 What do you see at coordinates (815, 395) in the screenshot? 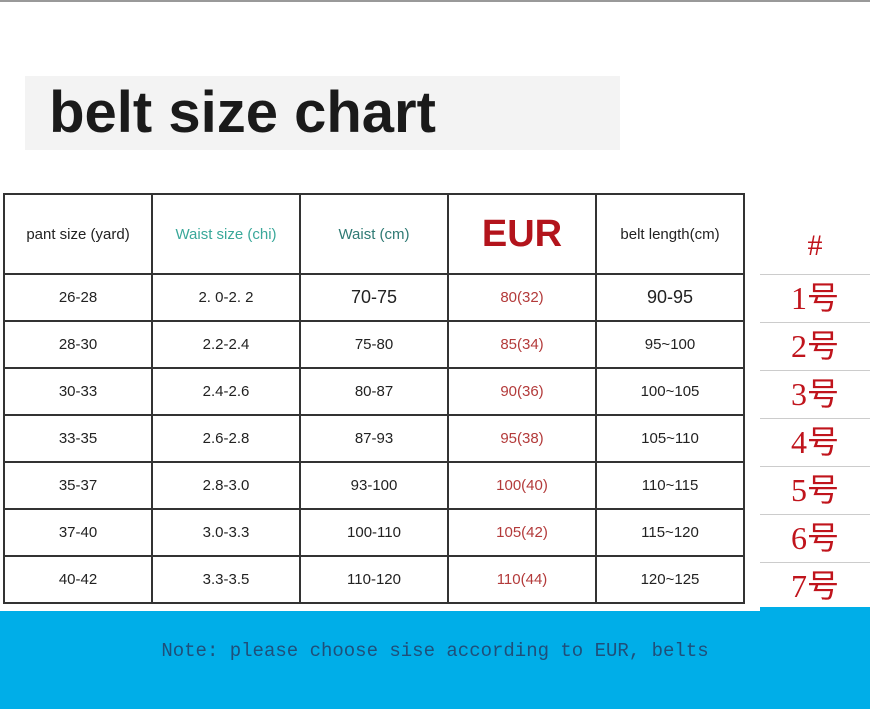
I see `size-number: 3号` at bounding box center [815, 395].